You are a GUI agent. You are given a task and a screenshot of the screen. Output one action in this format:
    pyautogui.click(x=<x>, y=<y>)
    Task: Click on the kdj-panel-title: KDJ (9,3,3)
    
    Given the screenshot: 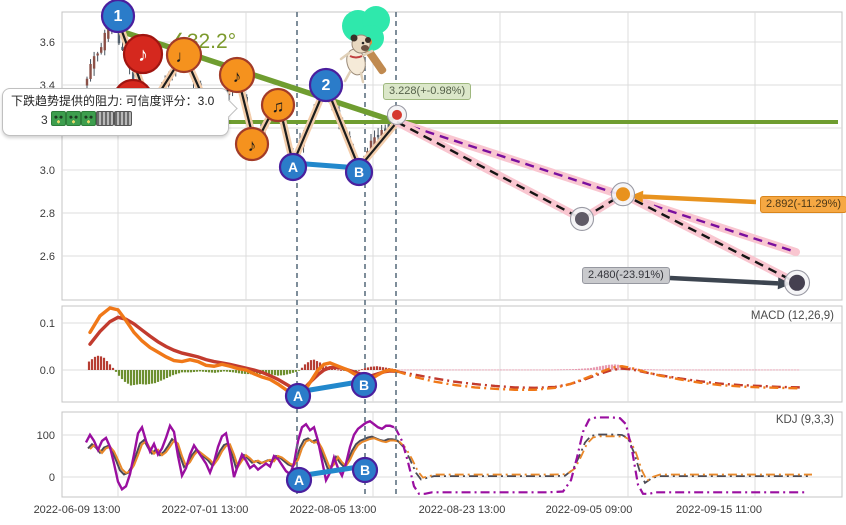 What is the action you would take?
    pyautogui.click(x=804, y=420)
    